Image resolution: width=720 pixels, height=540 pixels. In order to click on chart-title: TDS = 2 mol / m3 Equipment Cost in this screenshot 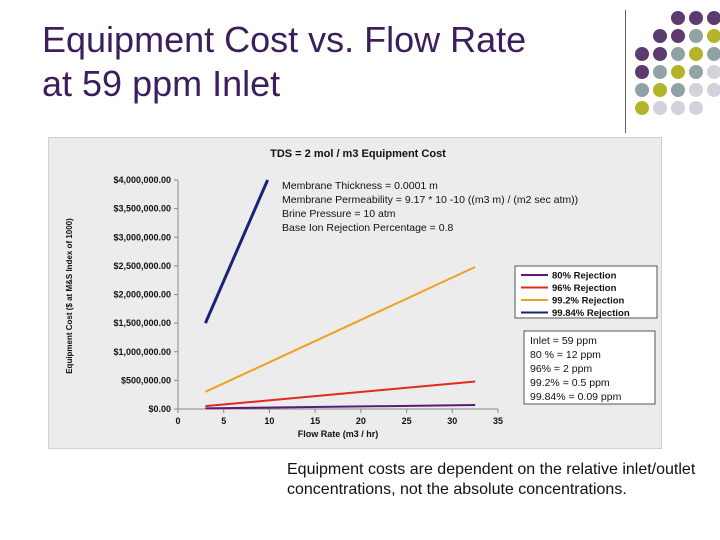, I will do `click(358, 154)`.